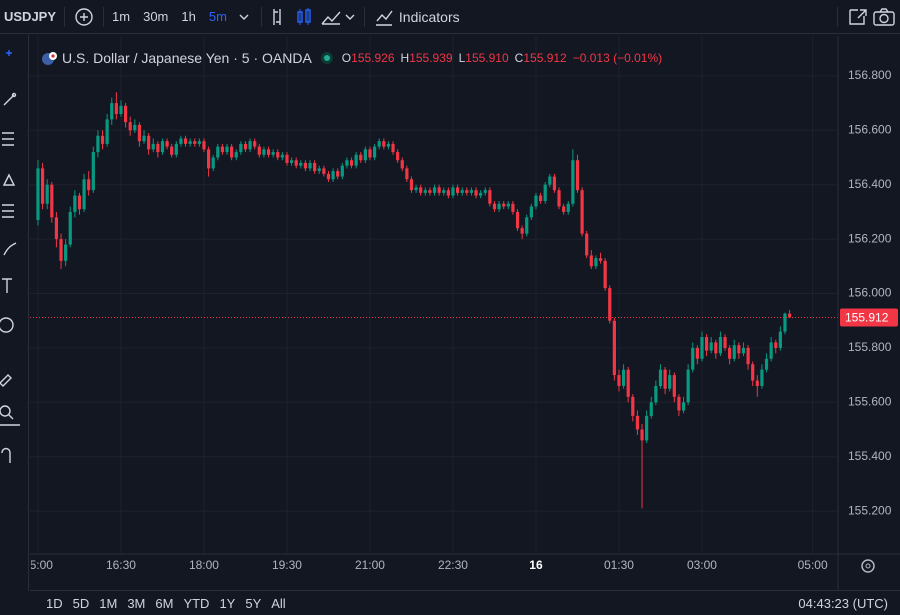 This screenshot has height=615, width=900. What do you see at coordinates (405, 58) in the screenshot?
I see `ohlc-letter: H` at bounding box center [405, 58].